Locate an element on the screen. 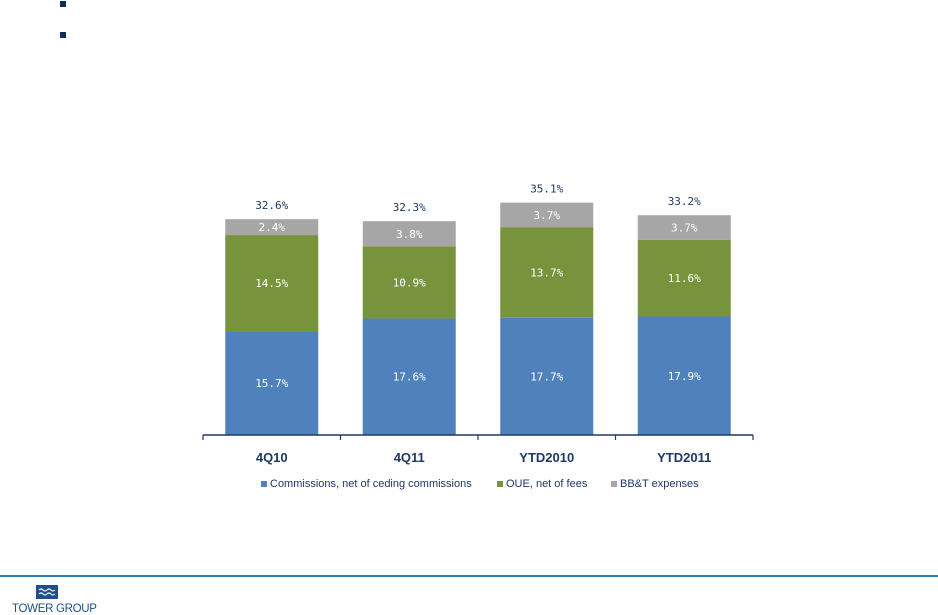 This screenshot has width=938, height=615. data-label: 3.8% is located at coordinates (409, 234).